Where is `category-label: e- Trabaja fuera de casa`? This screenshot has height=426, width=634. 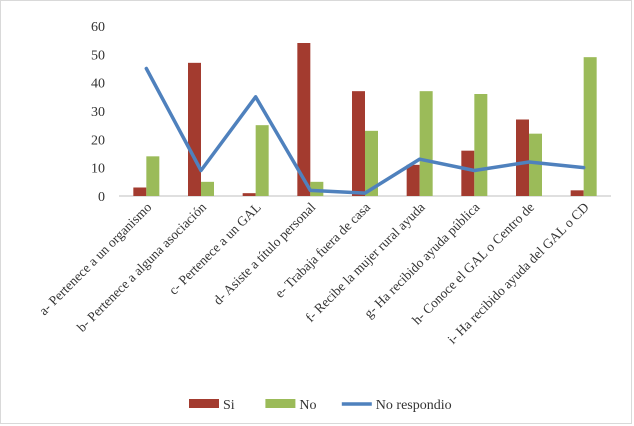
category-label: e- Trabaja fuera de casa is located at coordinates (322, 250).